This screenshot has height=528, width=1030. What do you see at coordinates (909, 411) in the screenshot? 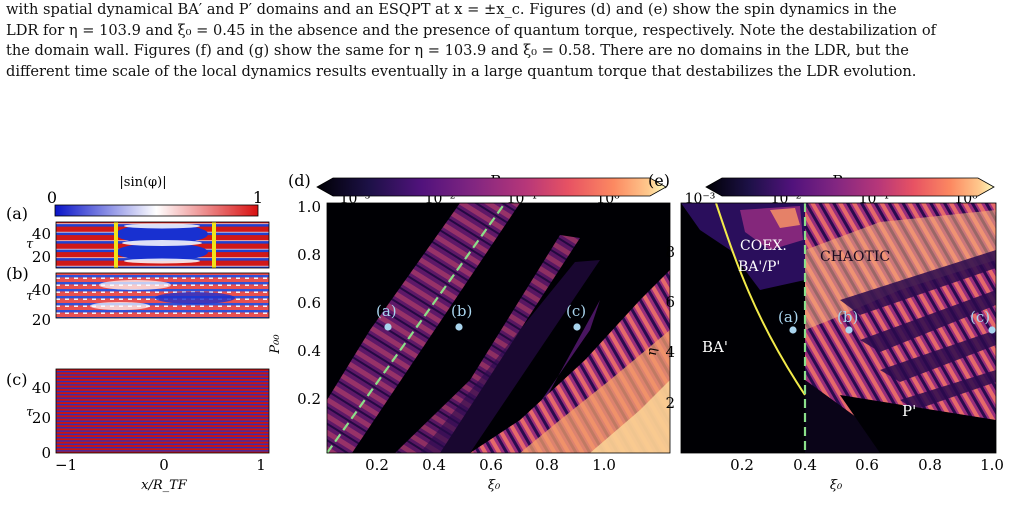
I see `panel-e-p-label: P'` at bounding box center [909, 411].